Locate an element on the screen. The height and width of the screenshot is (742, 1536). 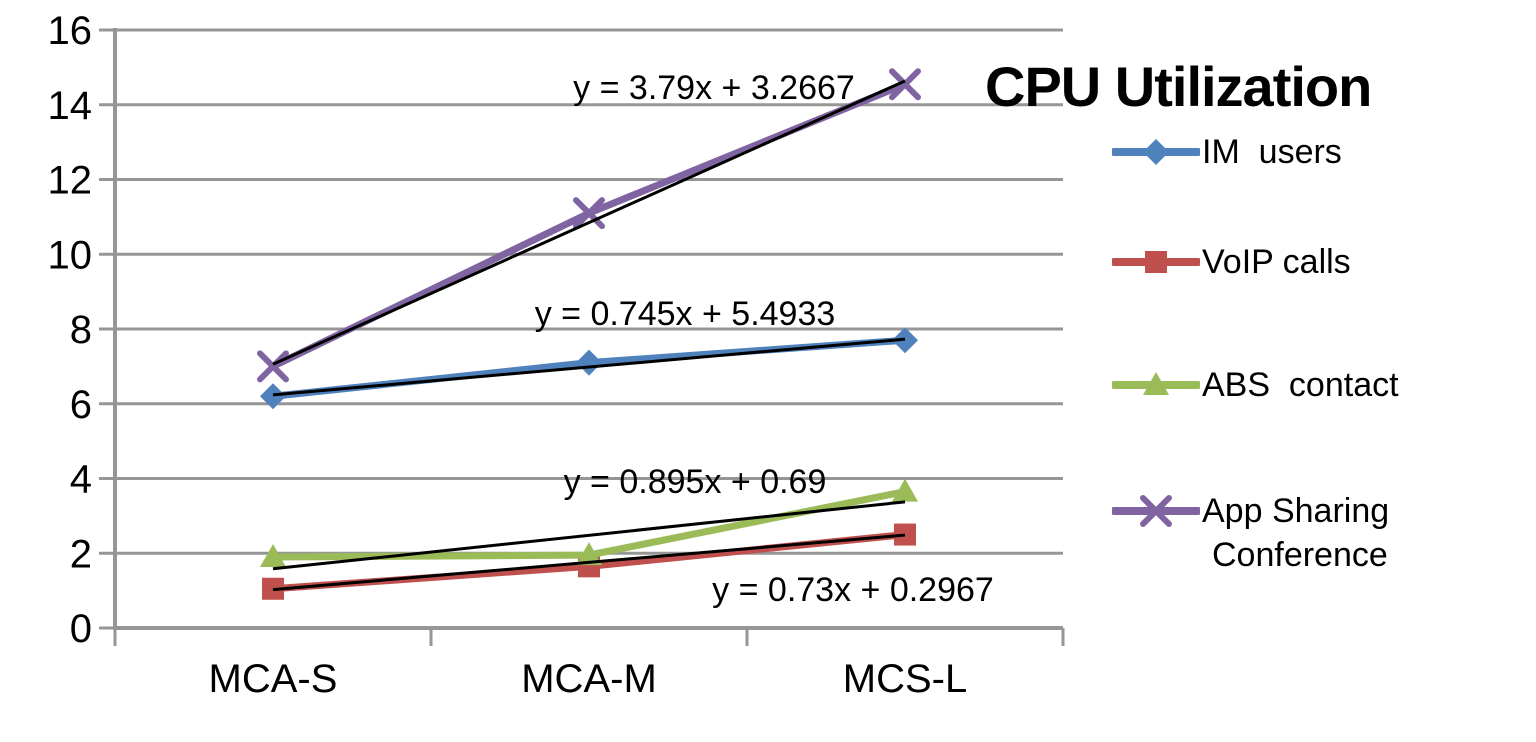
trendline-equation: y = 3.79x + 3.2667 is located at coordinates (714, 88).